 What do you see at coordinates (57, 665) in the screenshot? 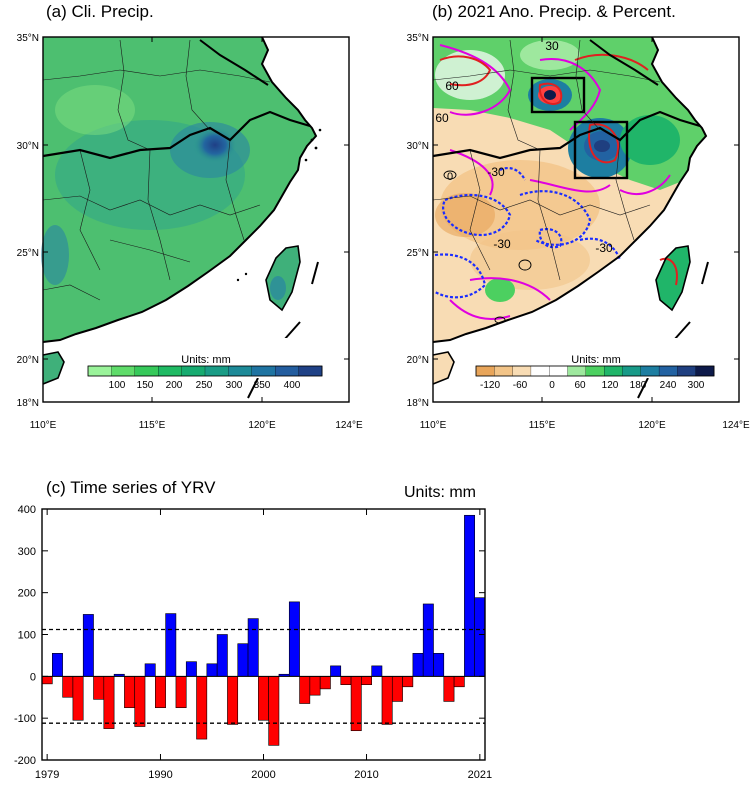
I see `bar-1980` at bounding box center [57, 665].